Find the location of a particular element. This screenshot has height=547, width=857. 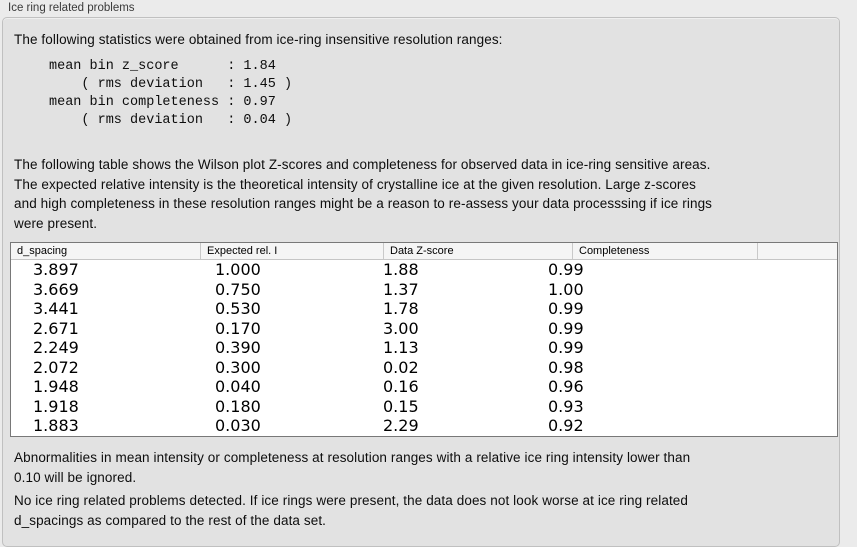

cell-d-spacing: 2.249 is located at coordinates (56, 348).